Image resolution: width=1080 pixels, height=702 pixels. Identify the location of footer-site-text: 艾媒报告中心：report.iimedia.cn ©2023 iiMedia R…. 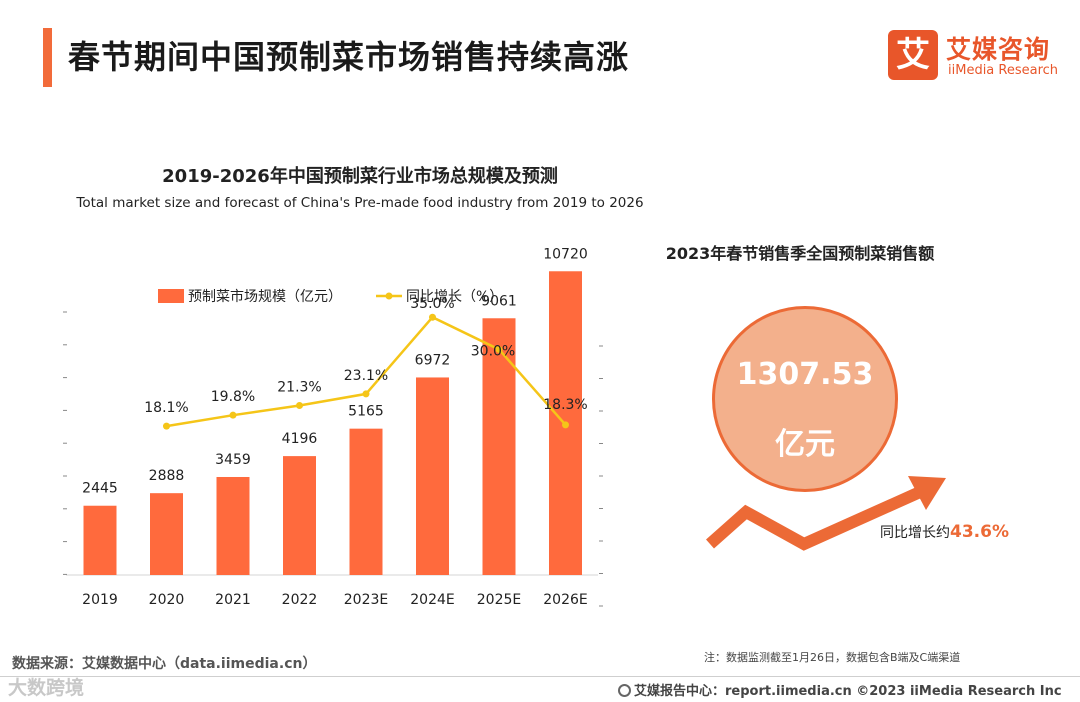
(848, 691).